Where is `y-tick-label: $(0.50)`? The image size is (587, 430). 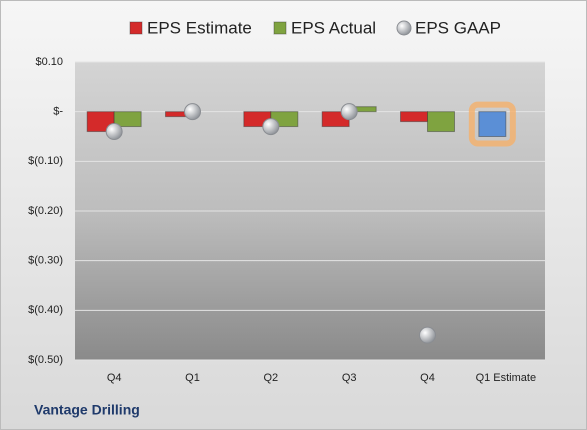 y-tick-label: $(0.50) is located at coordinates (45, 360).